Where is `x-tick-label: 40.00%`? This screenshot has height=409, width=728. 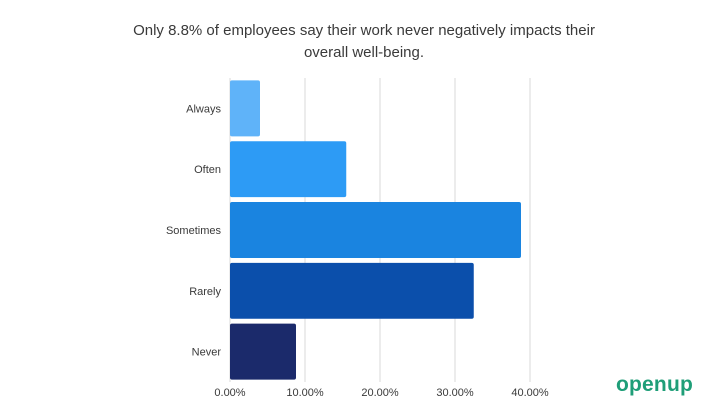
x-tick-label: 40.00% is located at coordinates (530, 393).